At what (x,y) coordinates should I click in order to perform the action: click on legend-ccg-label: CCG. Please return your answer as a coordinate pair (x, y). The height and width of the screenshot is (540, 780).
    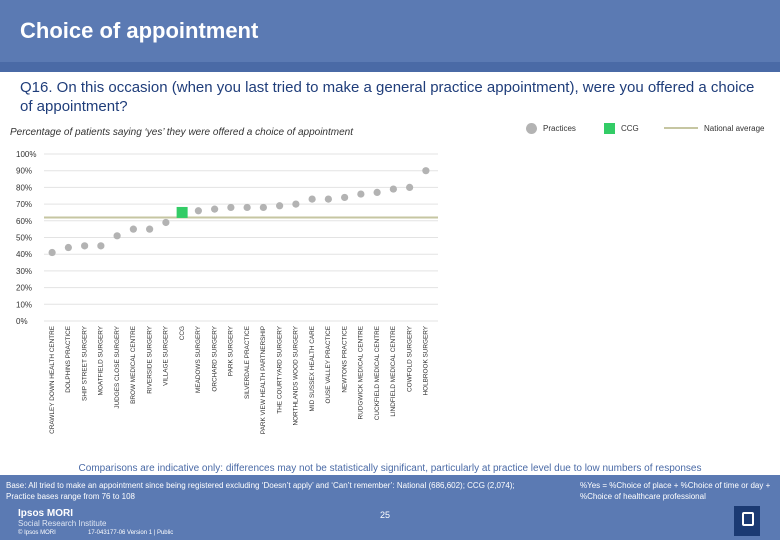
    Looking at the image, I should click on (630, 128).